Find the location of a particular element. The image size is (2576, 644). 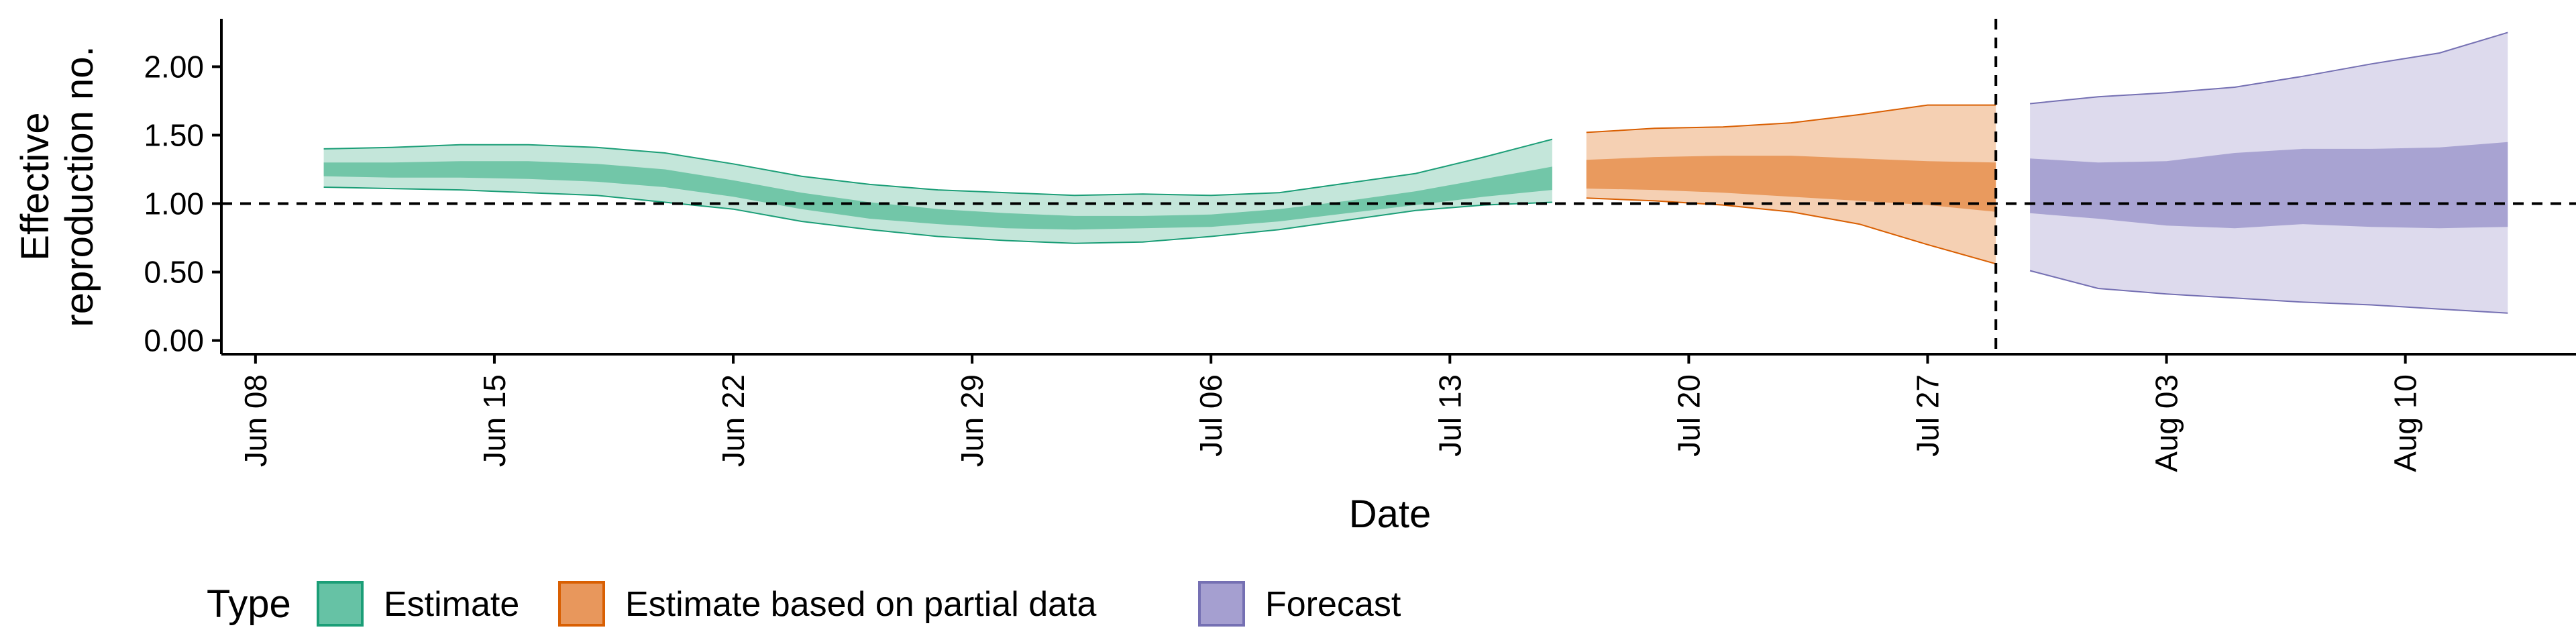

x-tick-label: Aug 03 is located at coordinates (2166, 423).